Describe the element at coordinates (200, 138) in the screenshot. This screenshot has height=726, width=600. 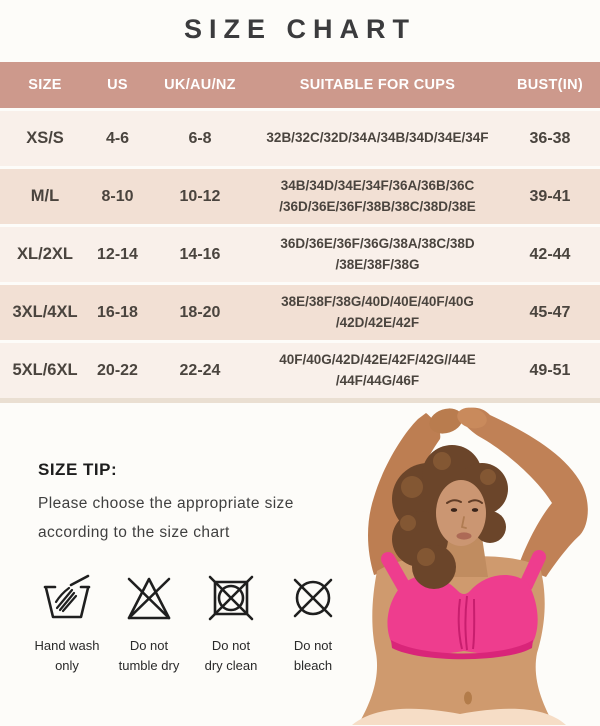
I see `uk-value: 6-8` at that location.